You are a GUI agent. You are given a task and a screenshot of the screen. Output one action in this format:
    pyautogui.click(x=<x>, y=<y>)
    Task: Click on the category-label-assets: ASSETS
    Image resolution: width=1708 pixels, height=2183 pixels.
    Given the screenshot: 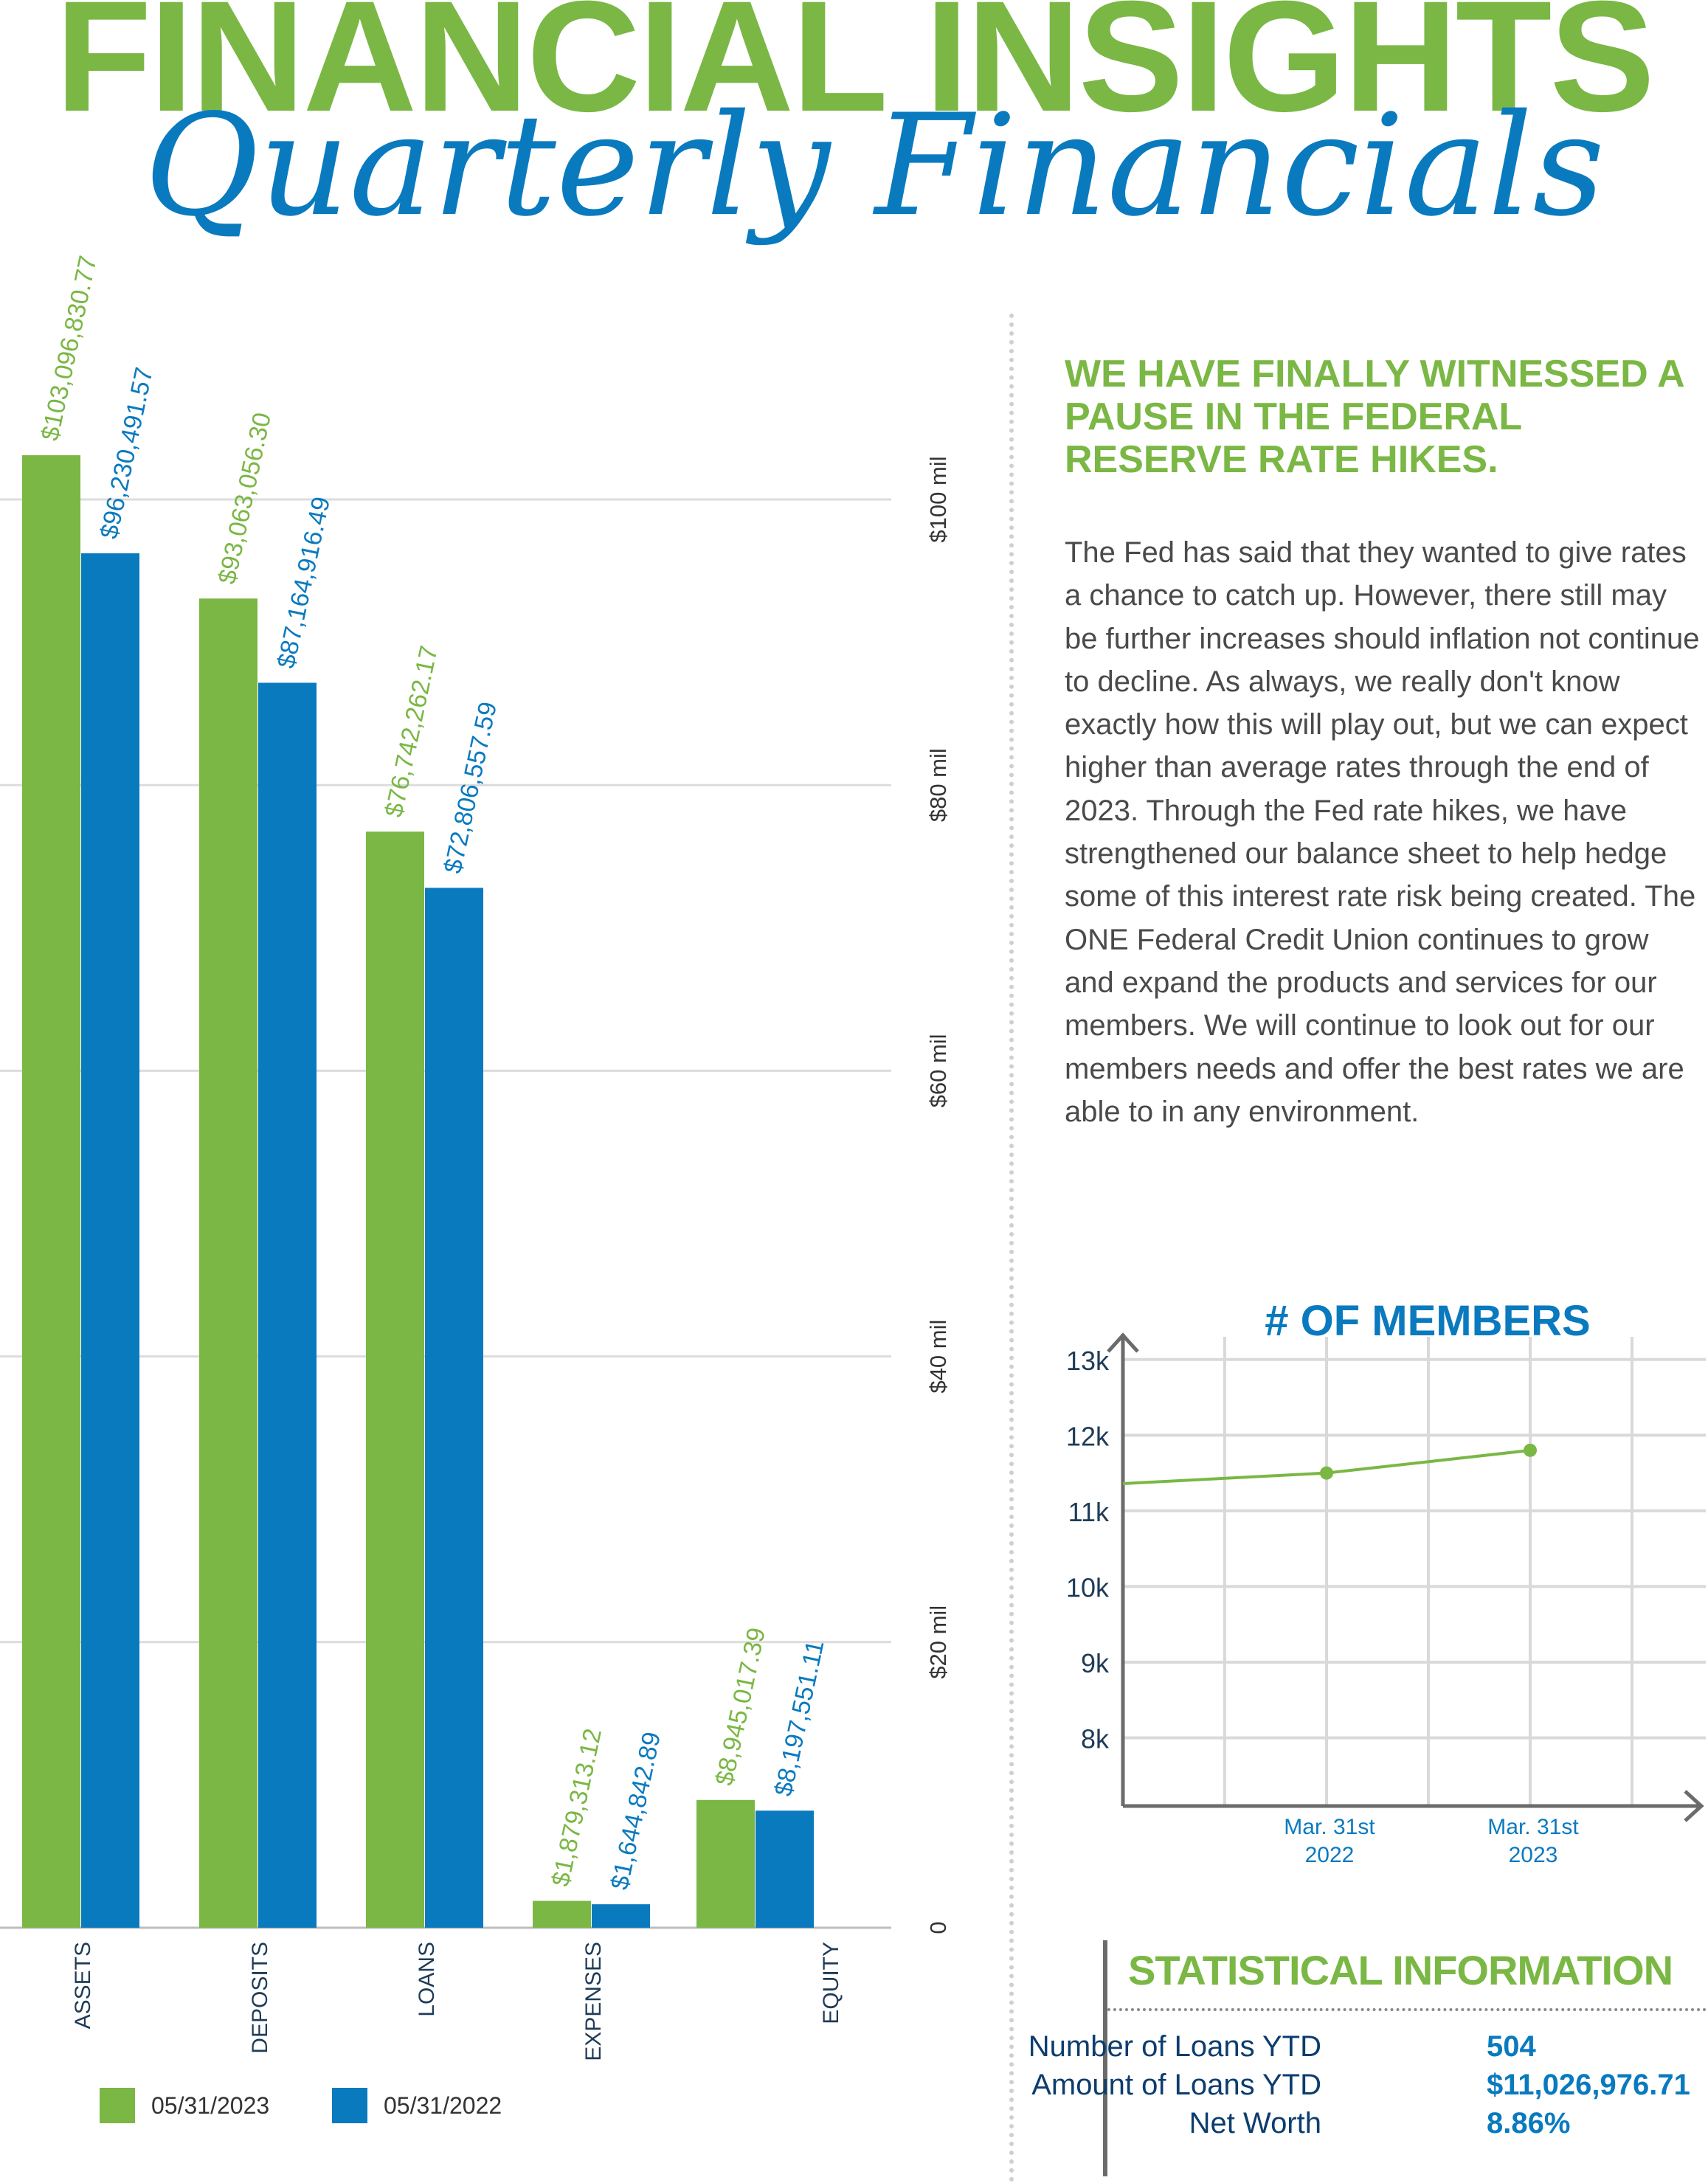 What is the action you would take?
    pyautogui.click(x=83, y=1986)
    